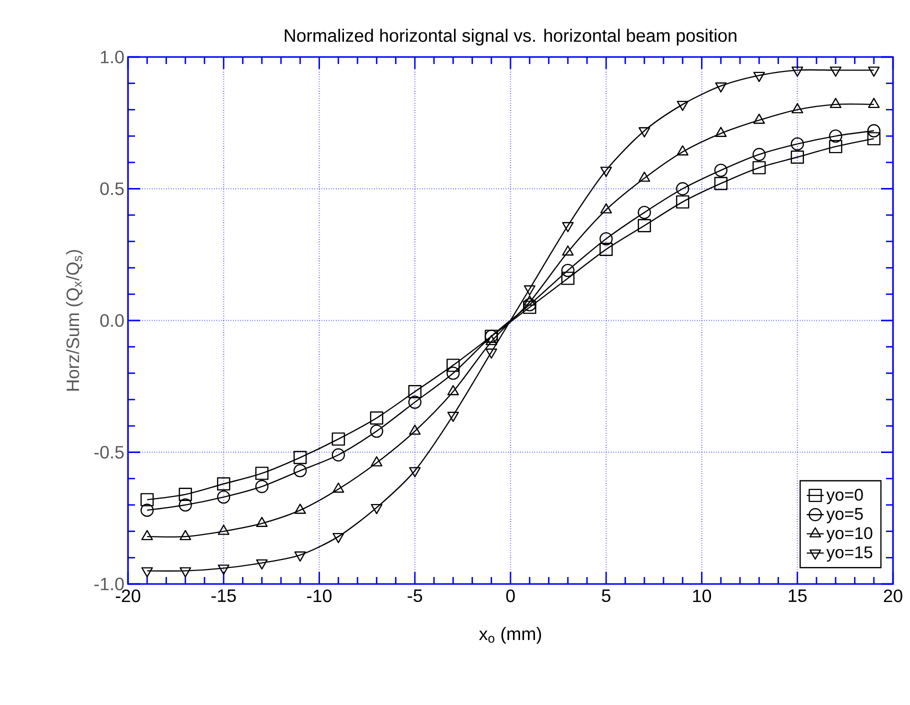 The height and width of the screenshot is (705, 910). I want to click on x-tick-label: -5, so click(415, 596).